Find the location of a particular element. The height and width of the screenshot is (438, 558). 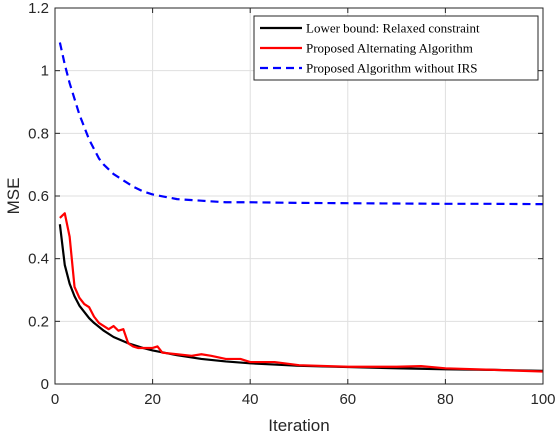

y-tick-labels: 0 0.2 0.4 0.6 0.8 1 1.2 is located at coordinates (38, 196).